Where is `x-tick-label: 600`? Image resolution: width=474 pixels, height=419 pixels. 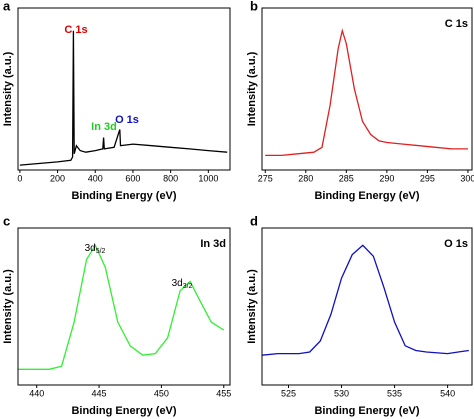 x-tick-label: 600 is located at coordinates (132, 178).